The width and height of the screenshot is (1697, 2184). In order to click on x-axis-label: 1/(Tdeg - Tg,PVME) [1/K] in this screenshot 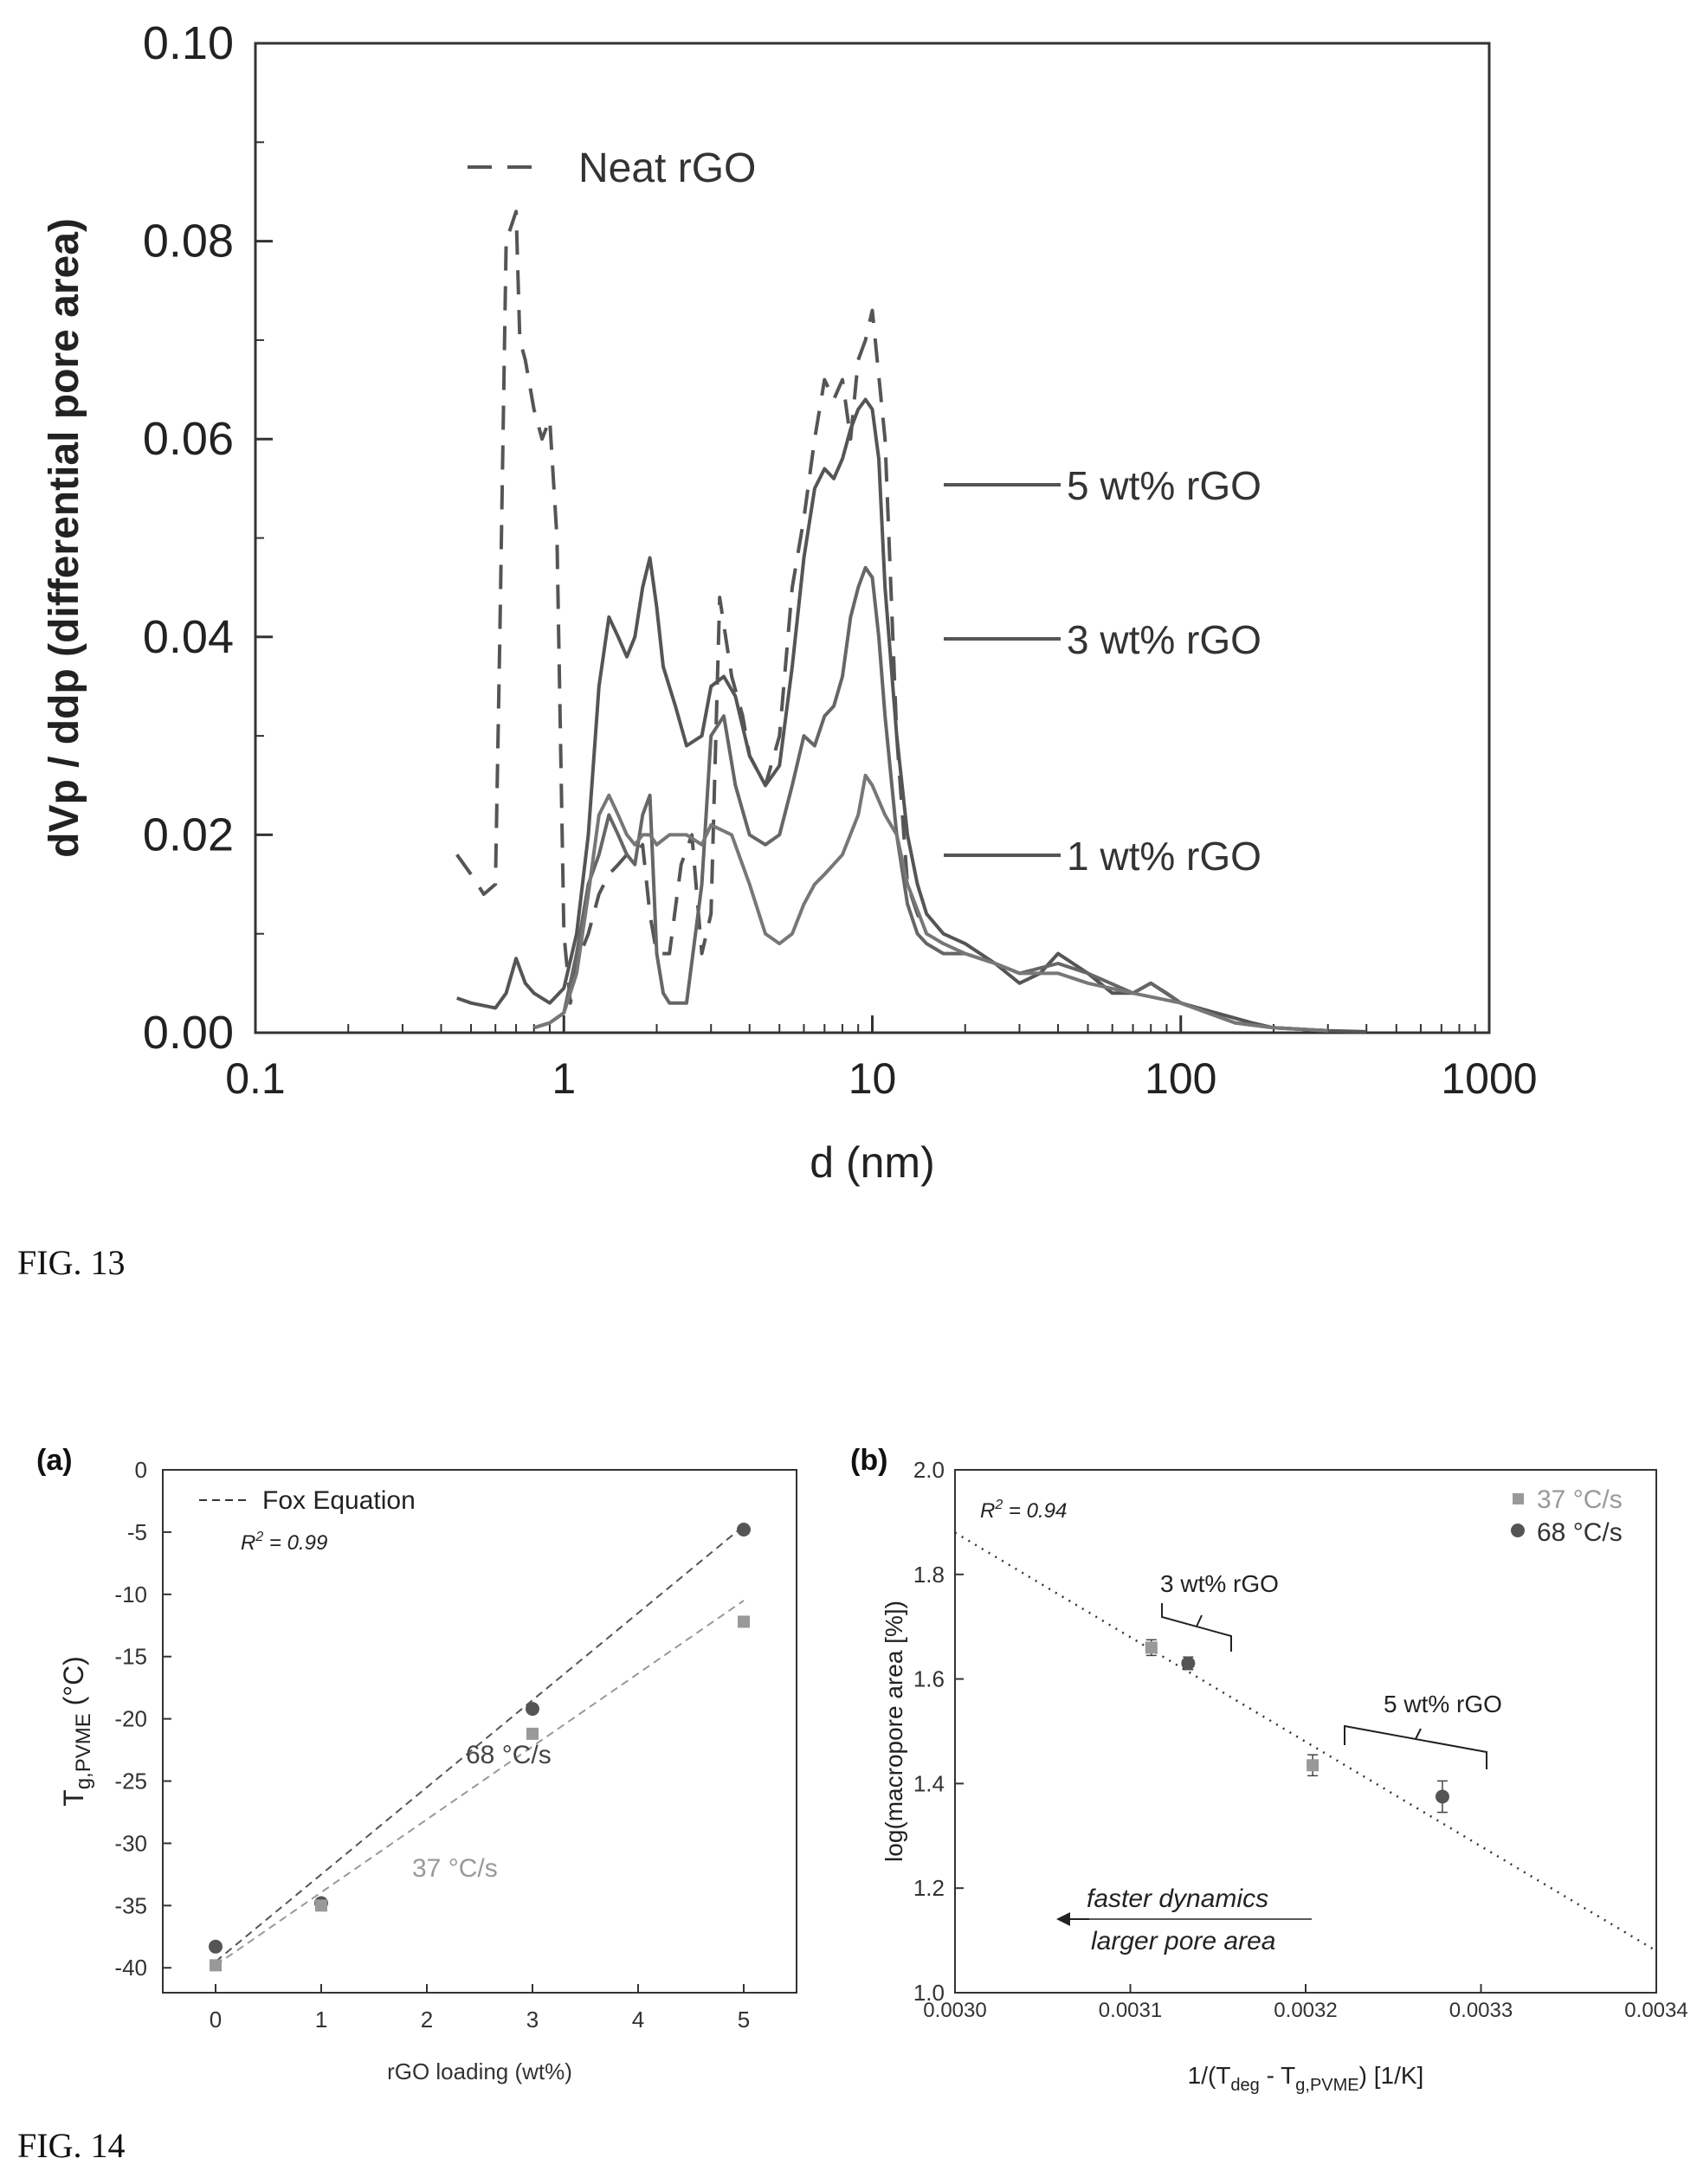, I will do `click(1306, 2078)`.